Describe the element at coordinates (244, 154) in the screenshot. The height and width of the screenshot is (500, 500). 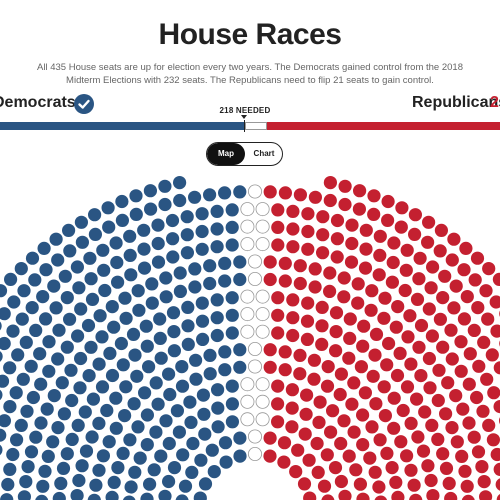
I see `view-toggle: Map Chart` at that location.